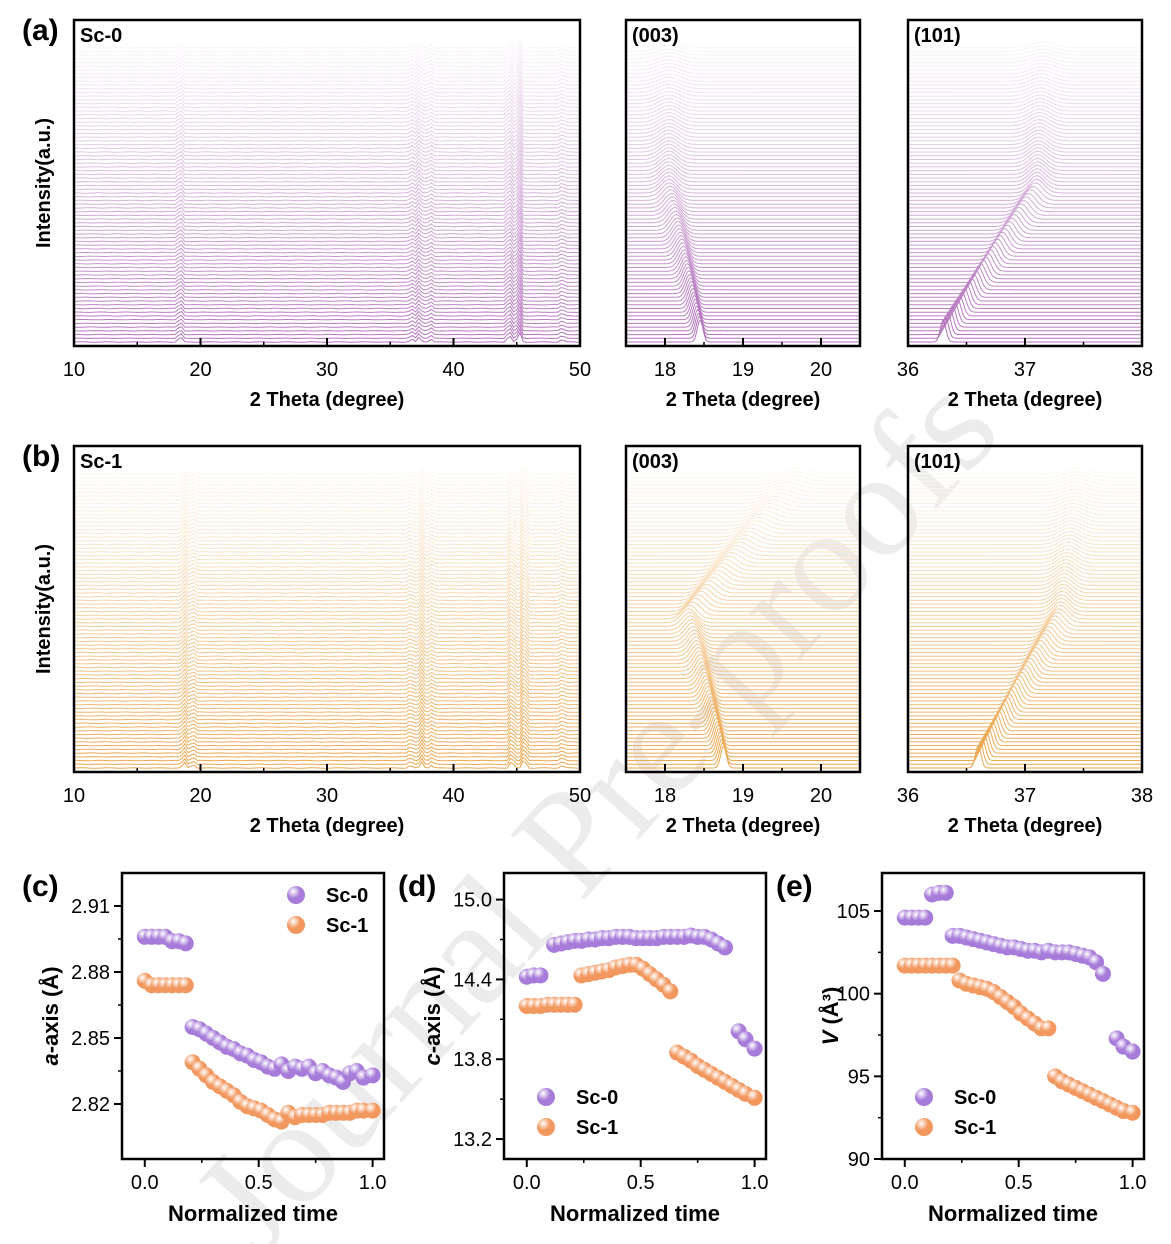  What do you see at coordinates (641, 1183) in the screenshot?
I see `x-tick-label: 0.5` at bounding box center [641, 1183].